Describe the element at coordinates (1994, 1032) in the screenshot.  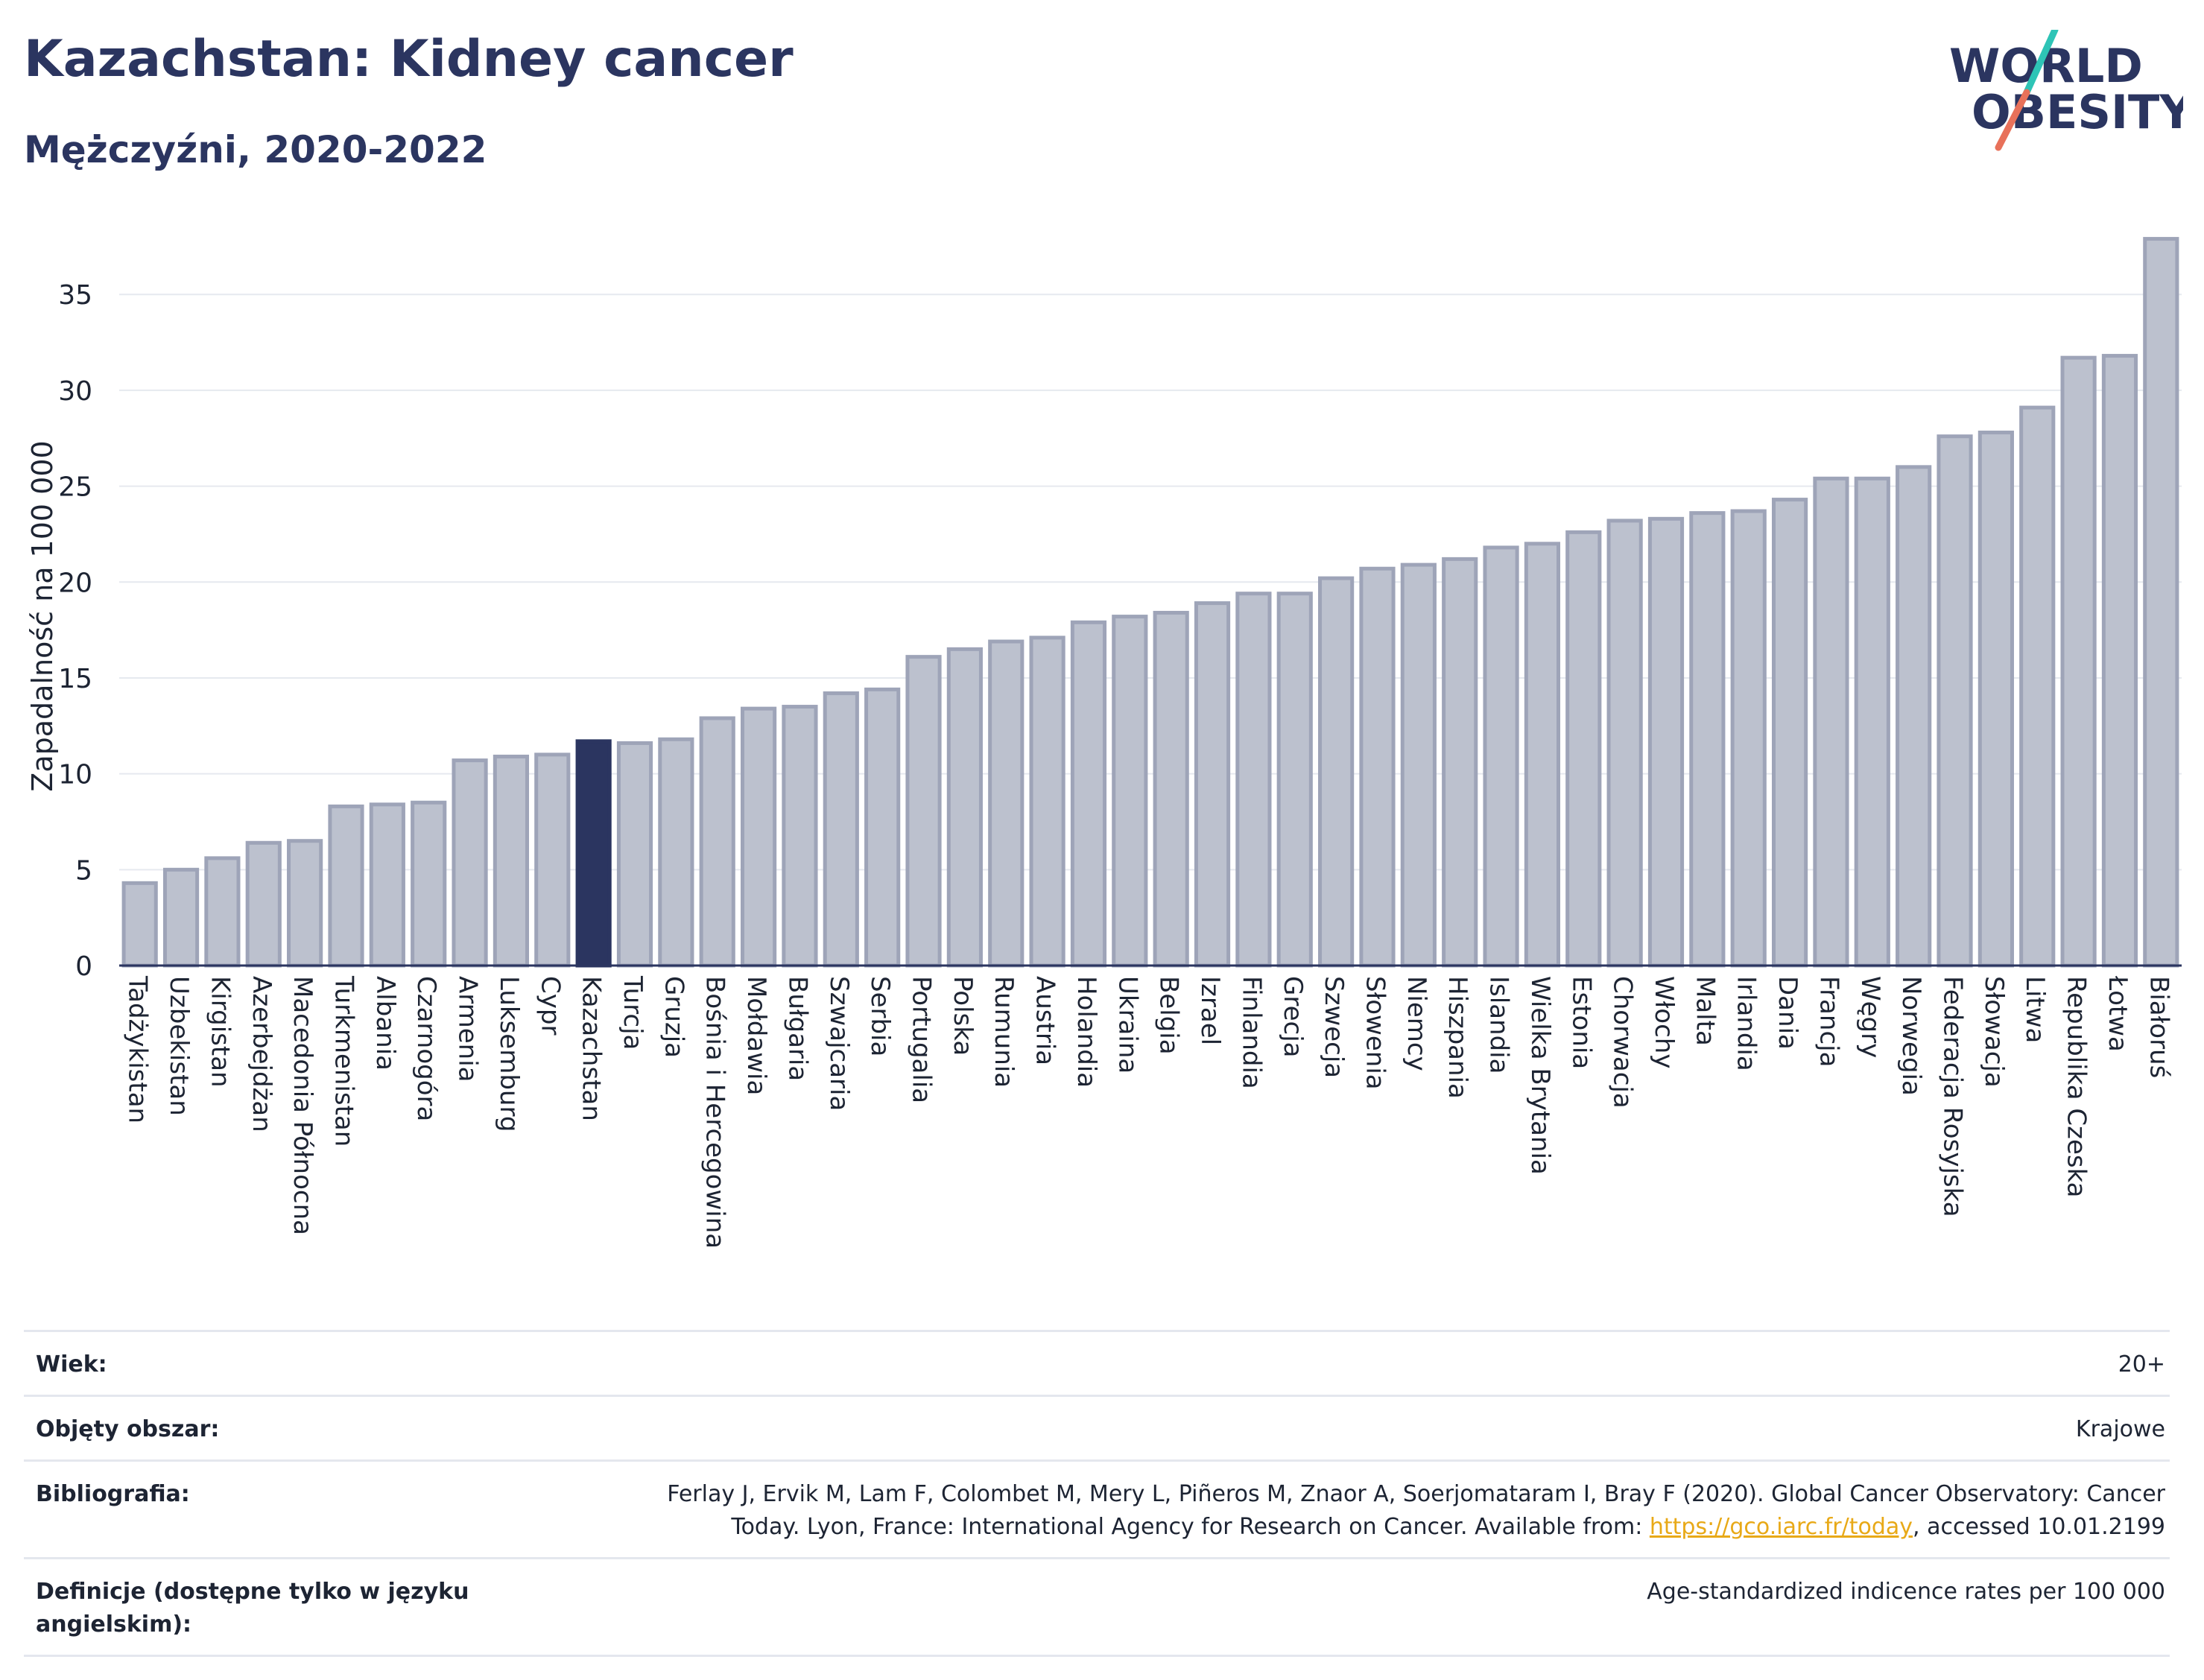
I see `x-tick-label: Słowacja` at that location.